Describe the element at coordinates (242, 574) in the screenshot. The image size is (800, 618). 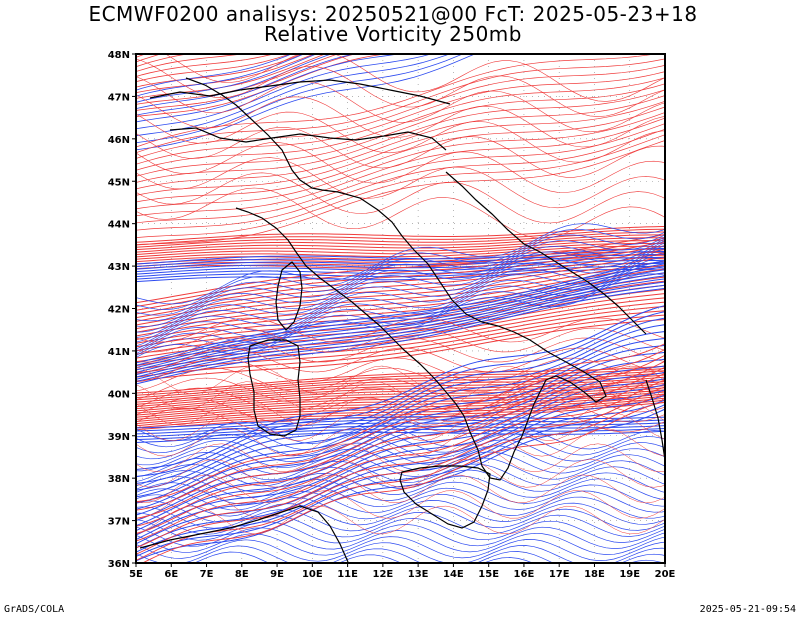
I see `lon-tick-label: 8E` at that location.